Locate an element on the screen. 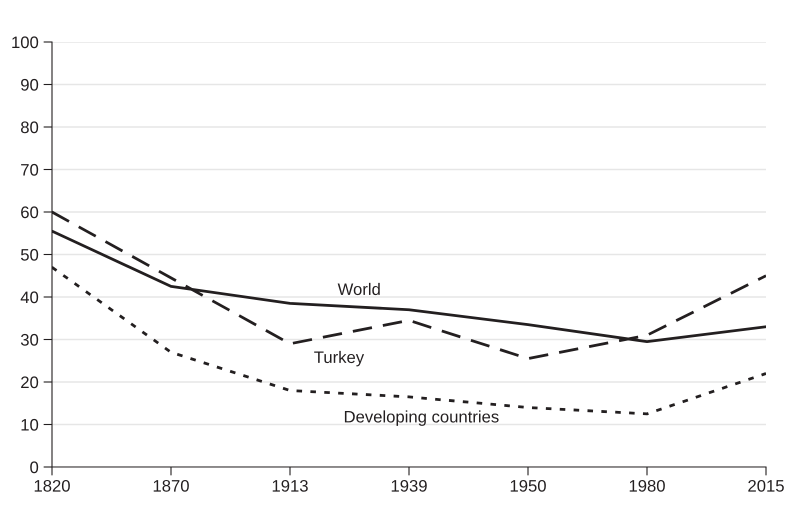 This screenshot has height=506, width=790. y-tick-label: 70 is located at coordinates (29, 170).